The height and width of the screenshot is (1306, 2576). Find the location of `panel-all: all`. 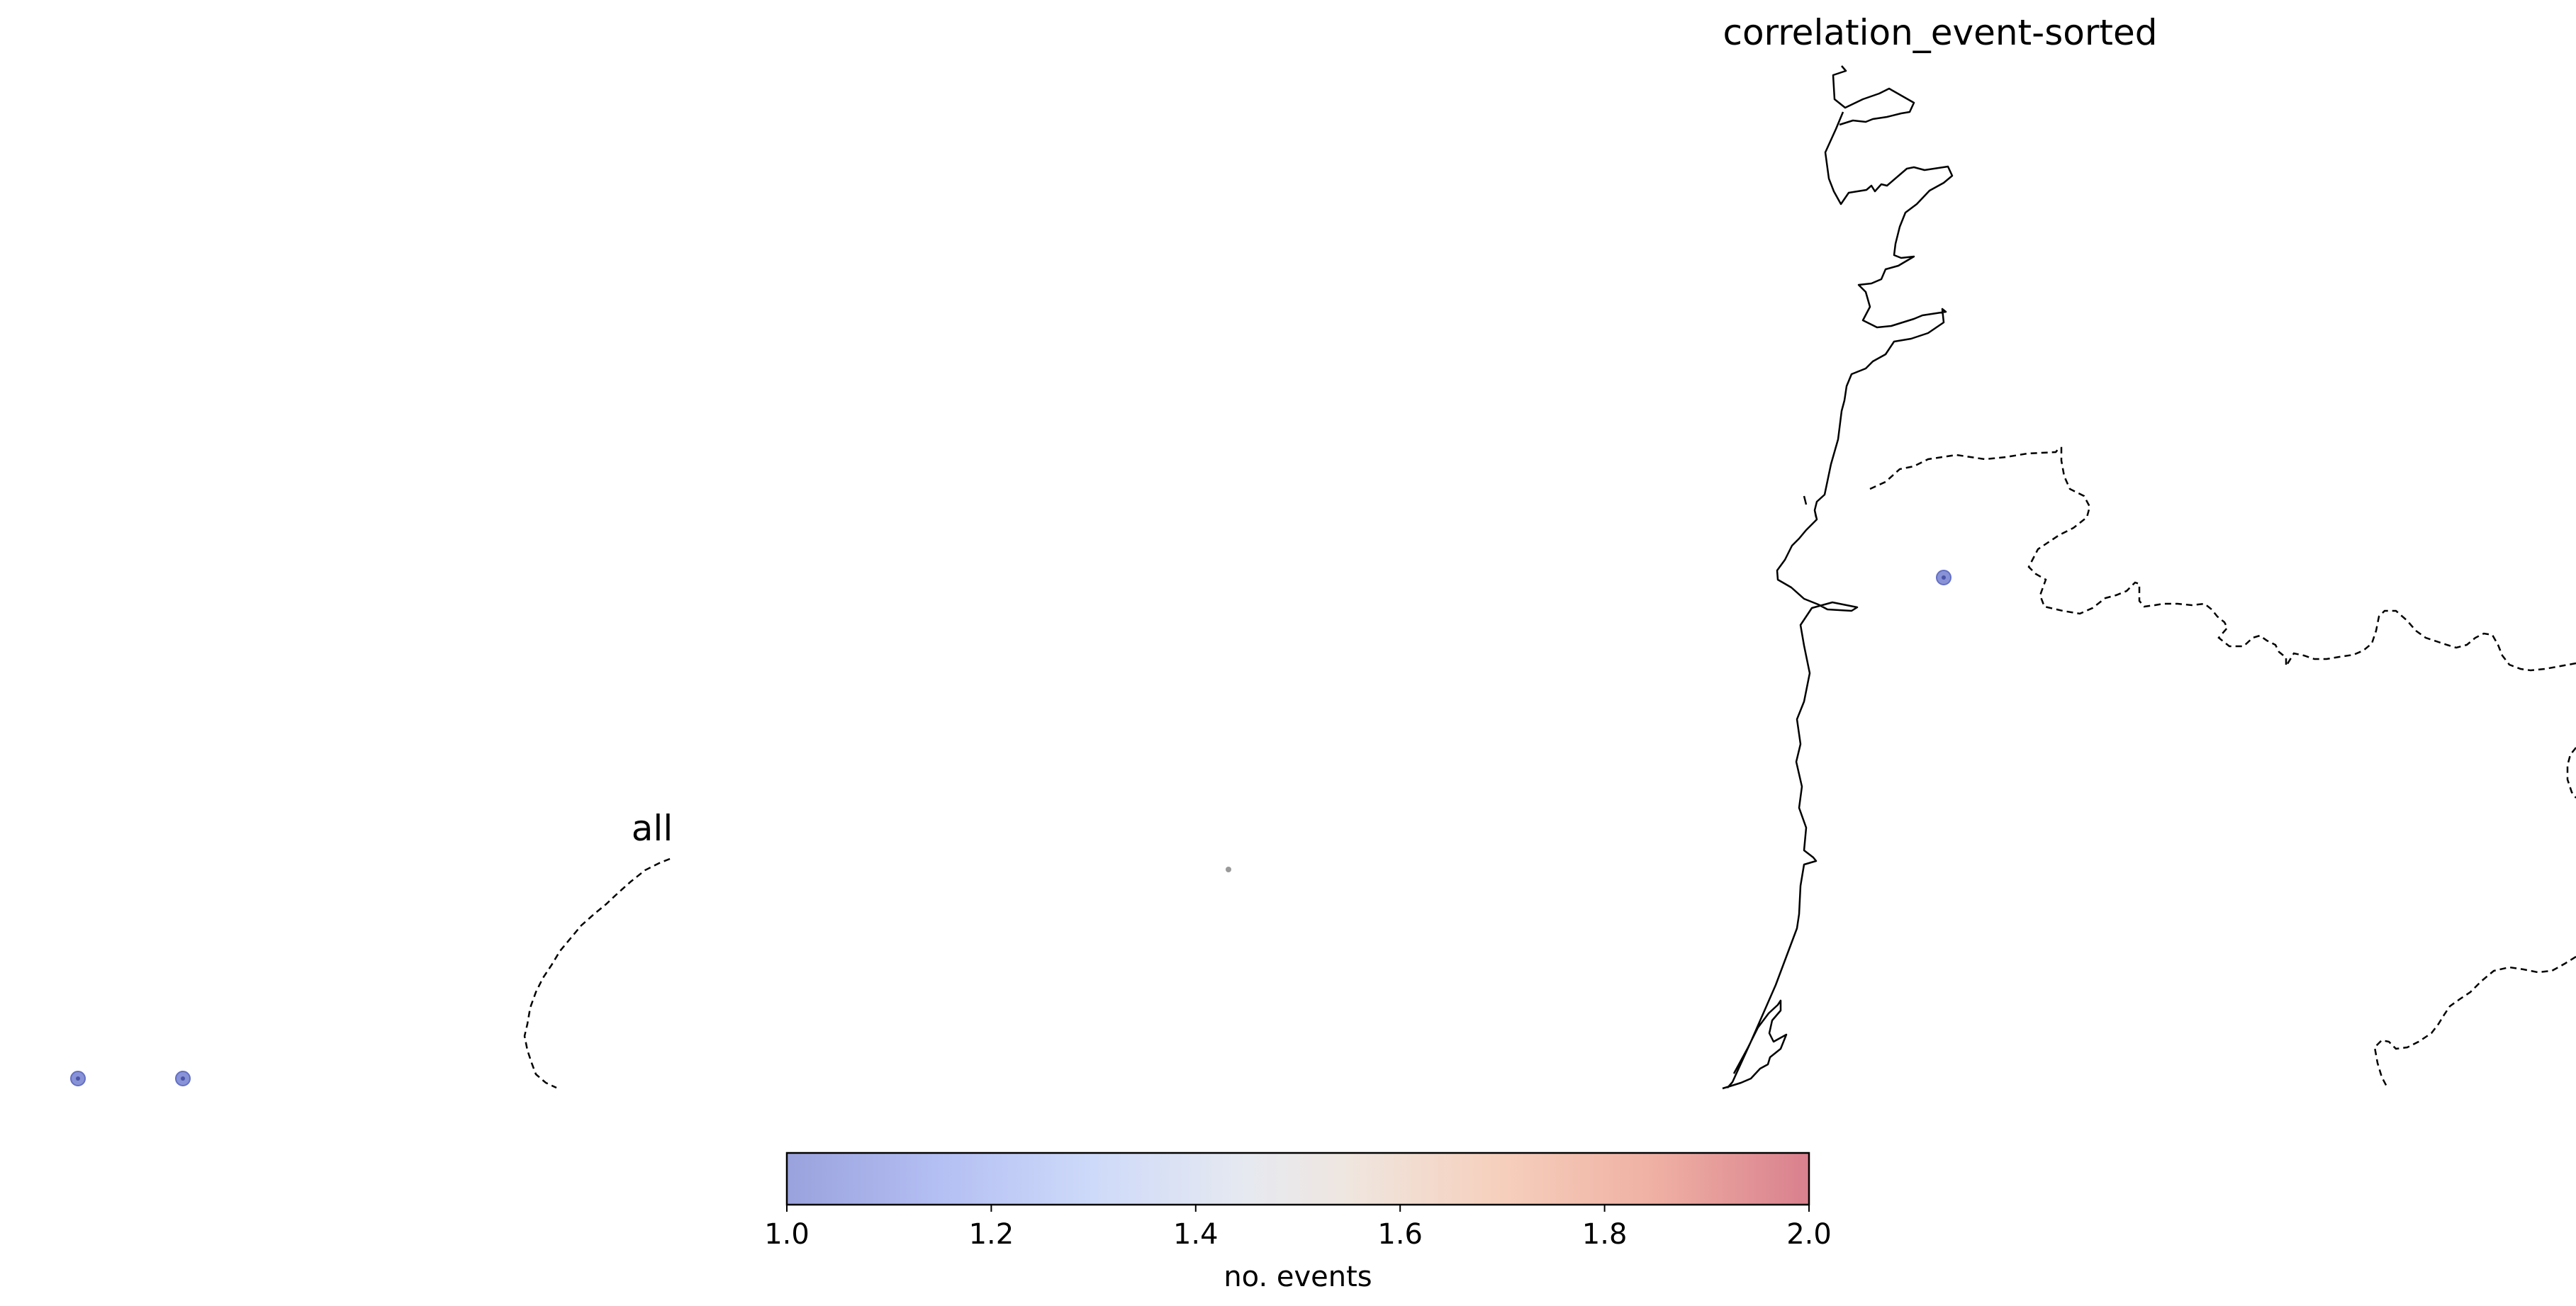

panel-all: all is located at coordinates (650, 949).